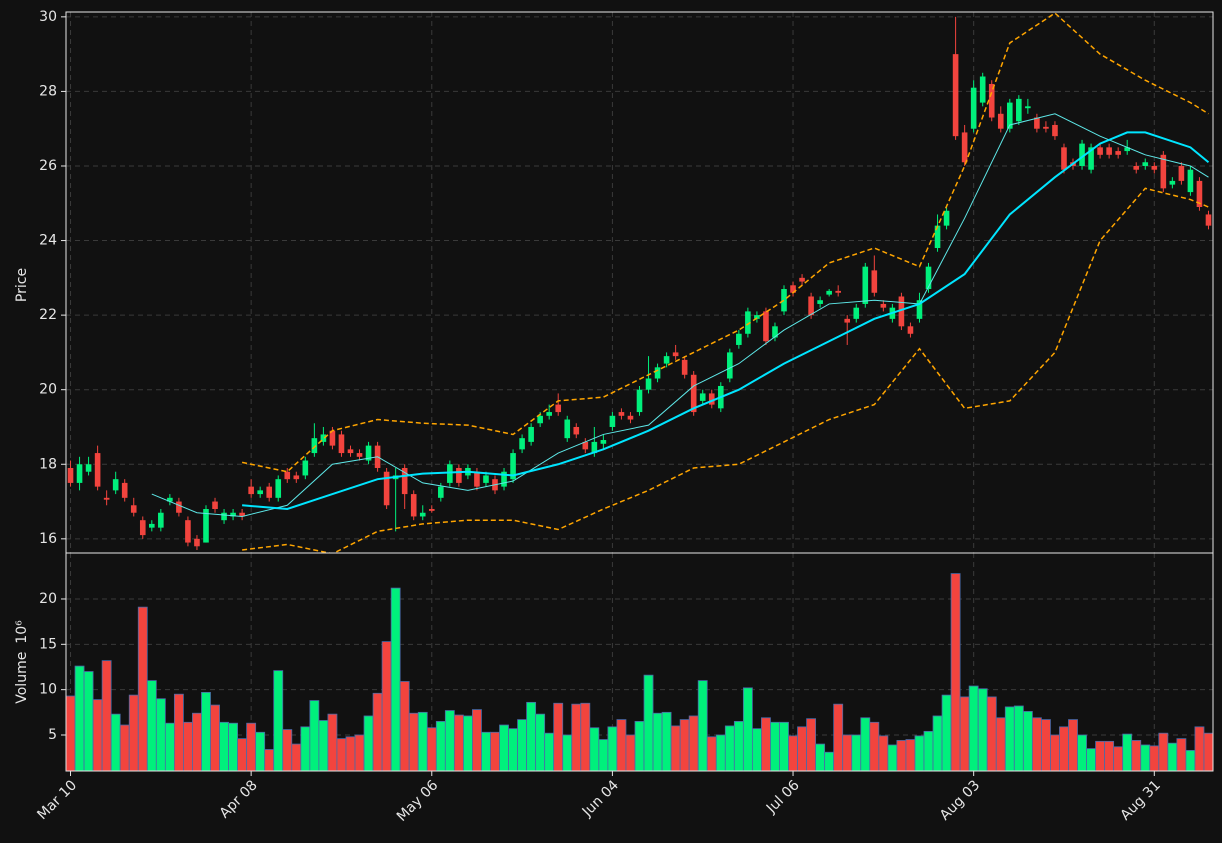 The image size is (1222, 843). What do you see at coordinates (48, 315) in the screenshot?
I see `y-tick-label: 22` at bounding box center [48, 315].